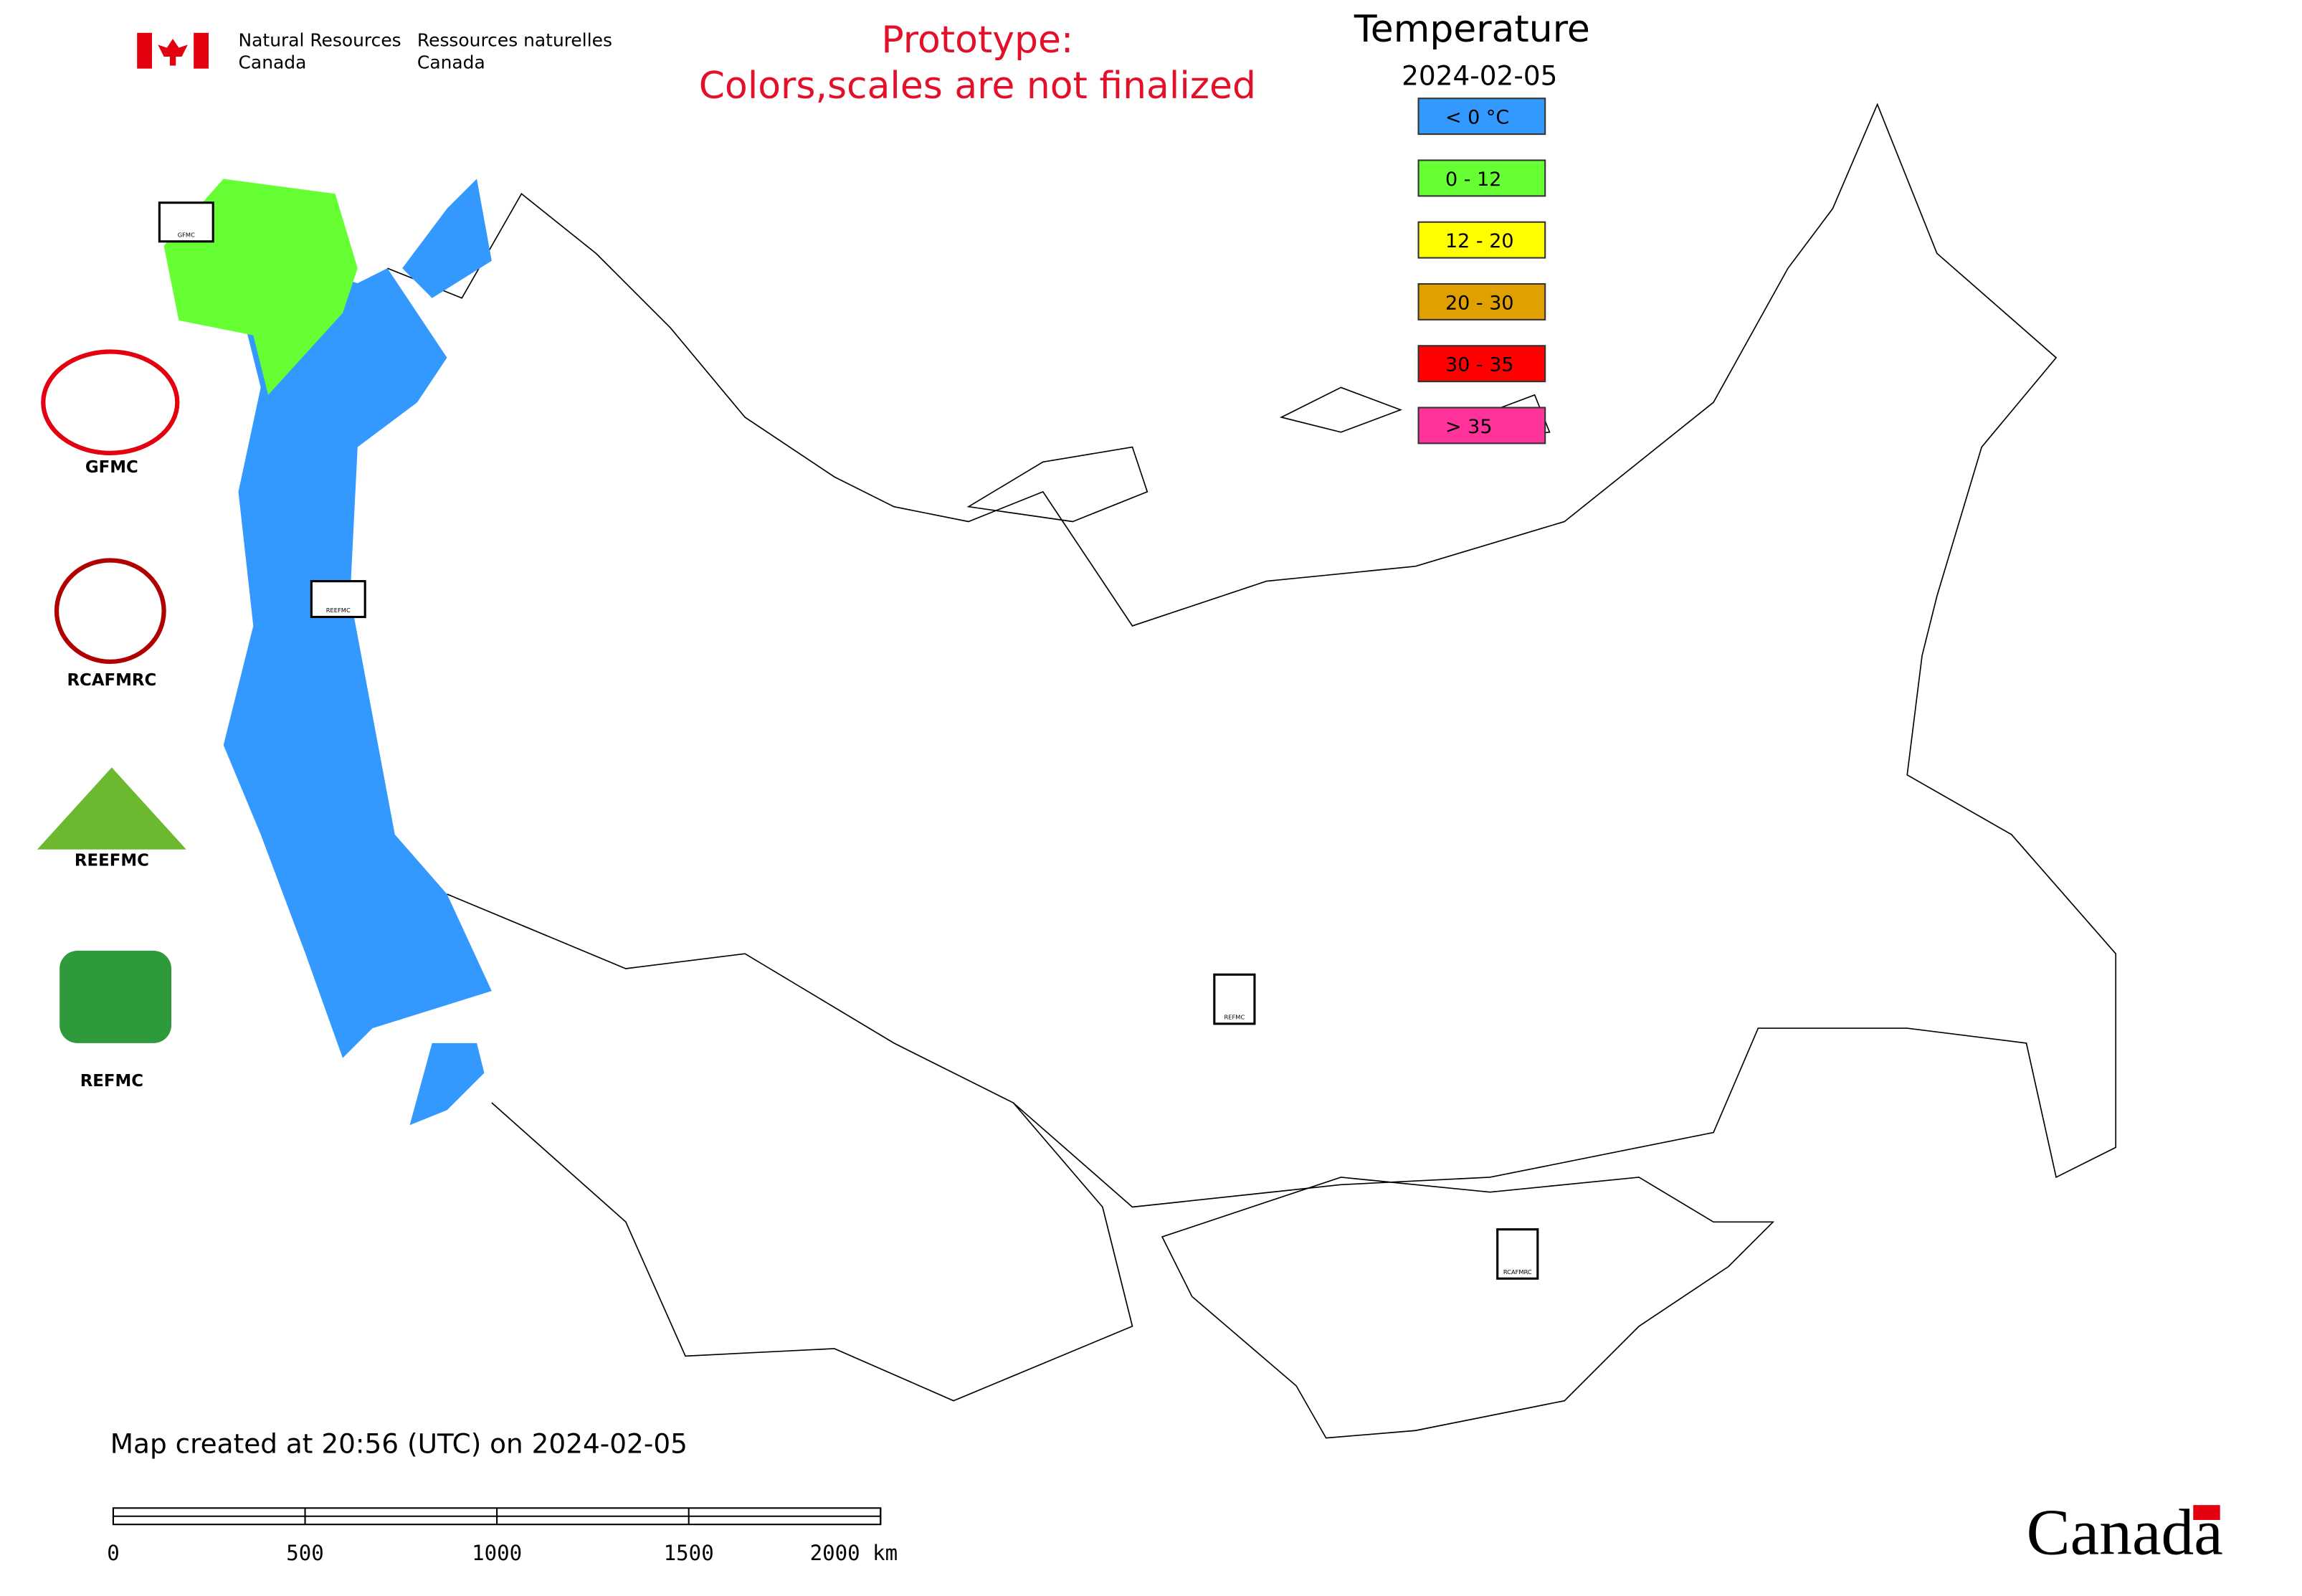 Image resolution: width=2302 pixels, height=1596 pixels. I want to click on logo-label: GFMC, so click(112, 467).